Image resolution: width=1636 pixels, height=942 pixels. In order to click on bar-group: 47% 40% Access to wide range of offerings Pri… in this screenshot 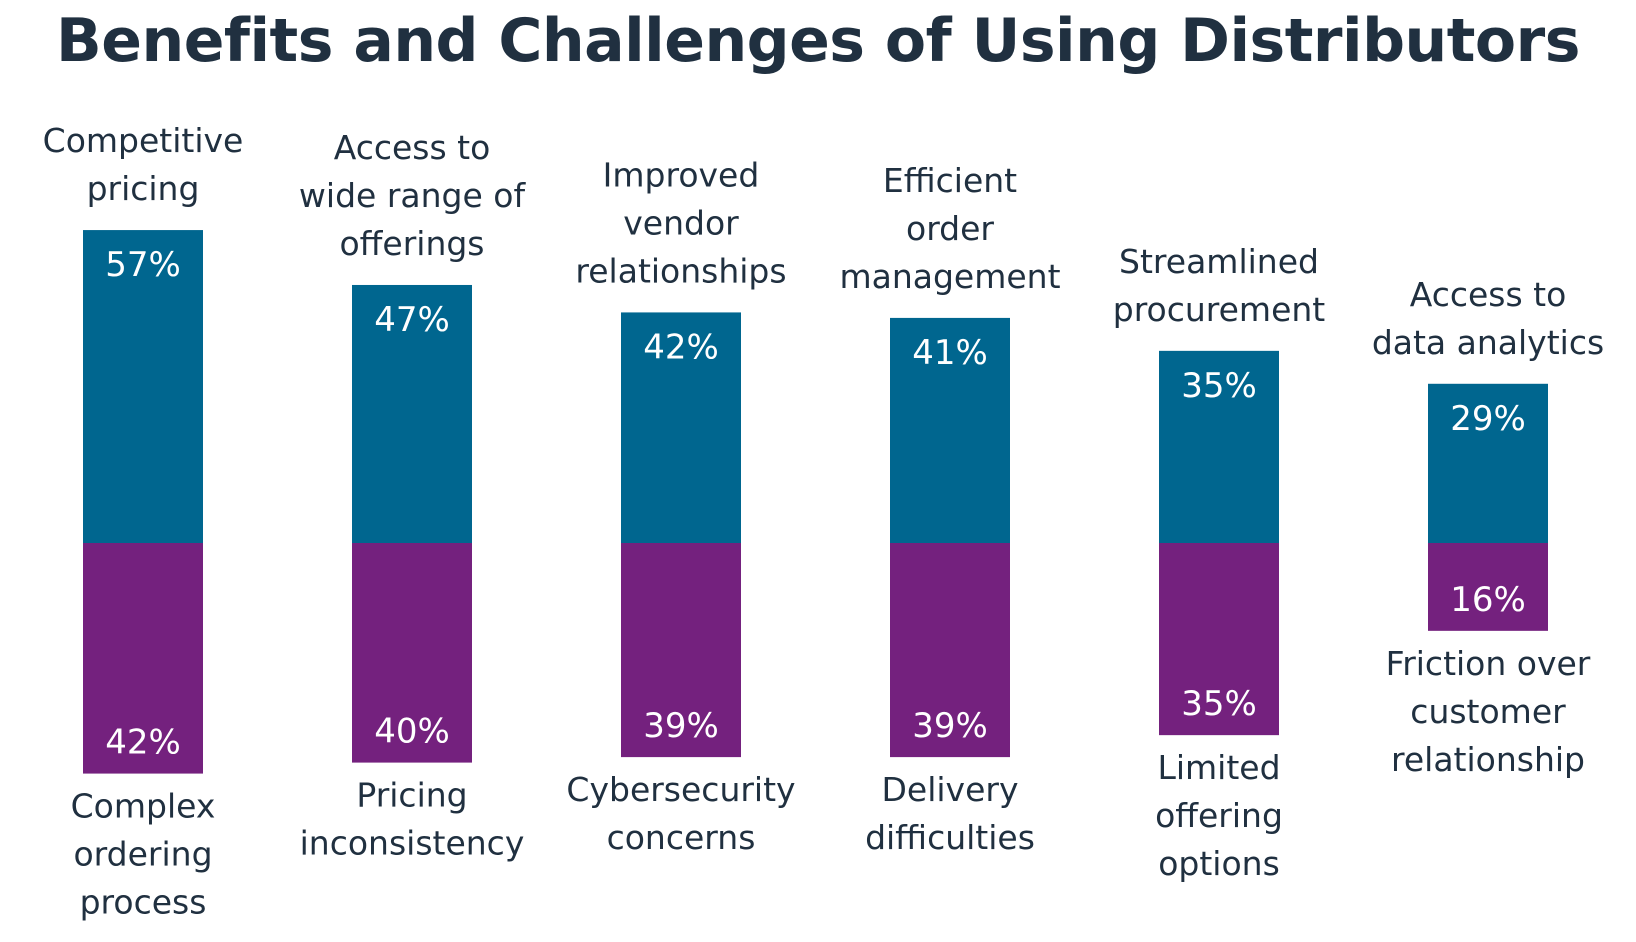, I will do `click(413, 495)`.